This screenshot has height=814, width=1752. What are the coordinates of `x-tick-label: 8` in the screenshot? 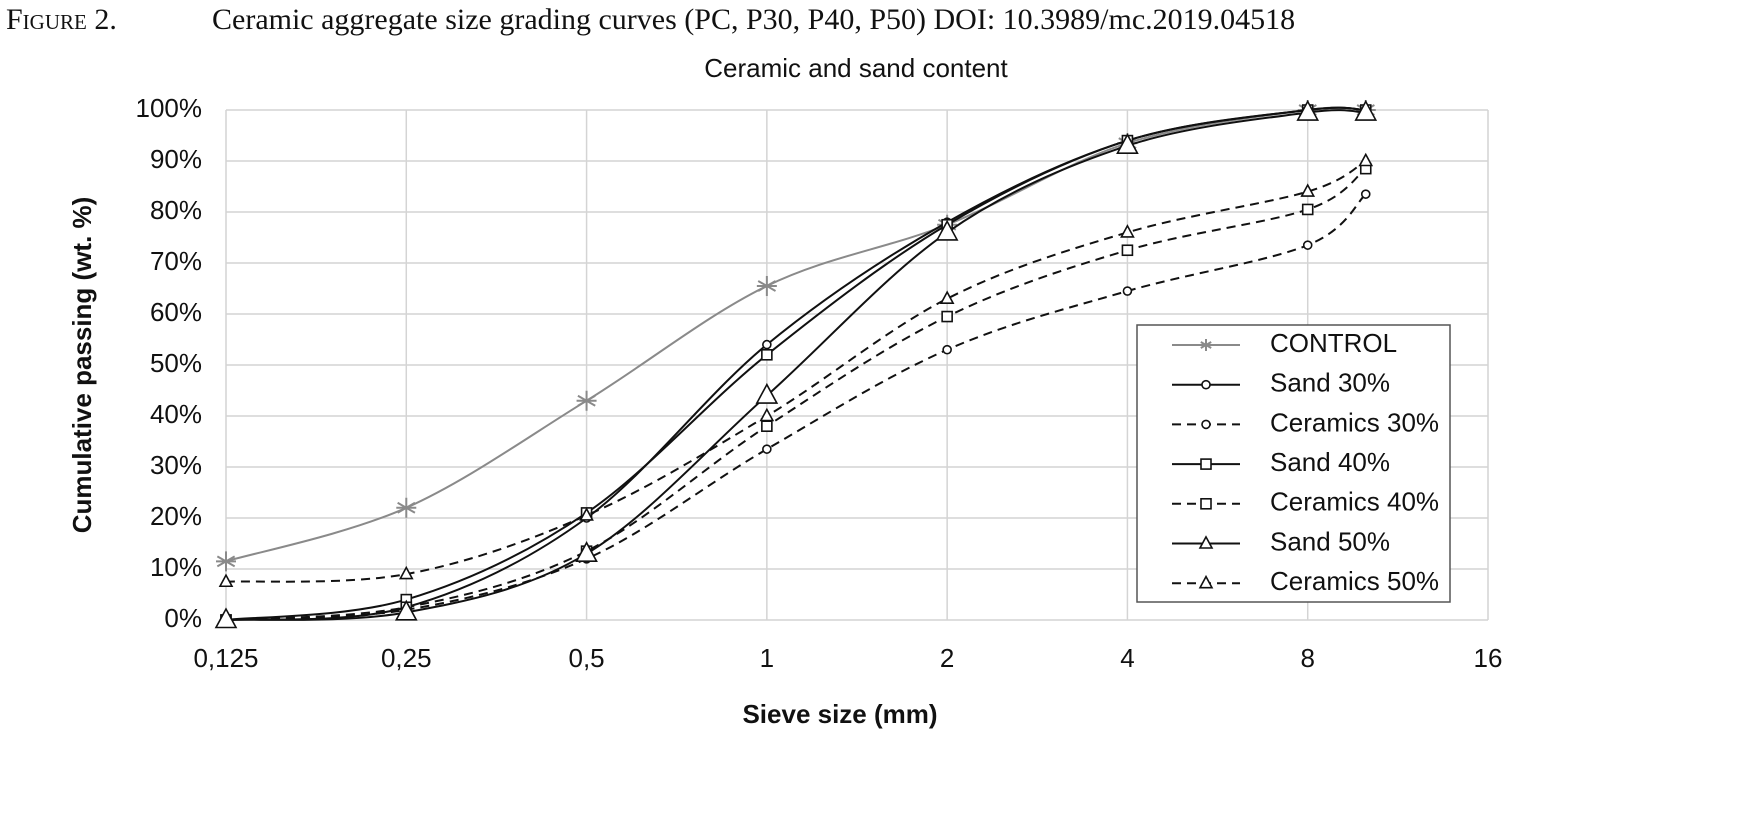 It's located at (1307, 658).